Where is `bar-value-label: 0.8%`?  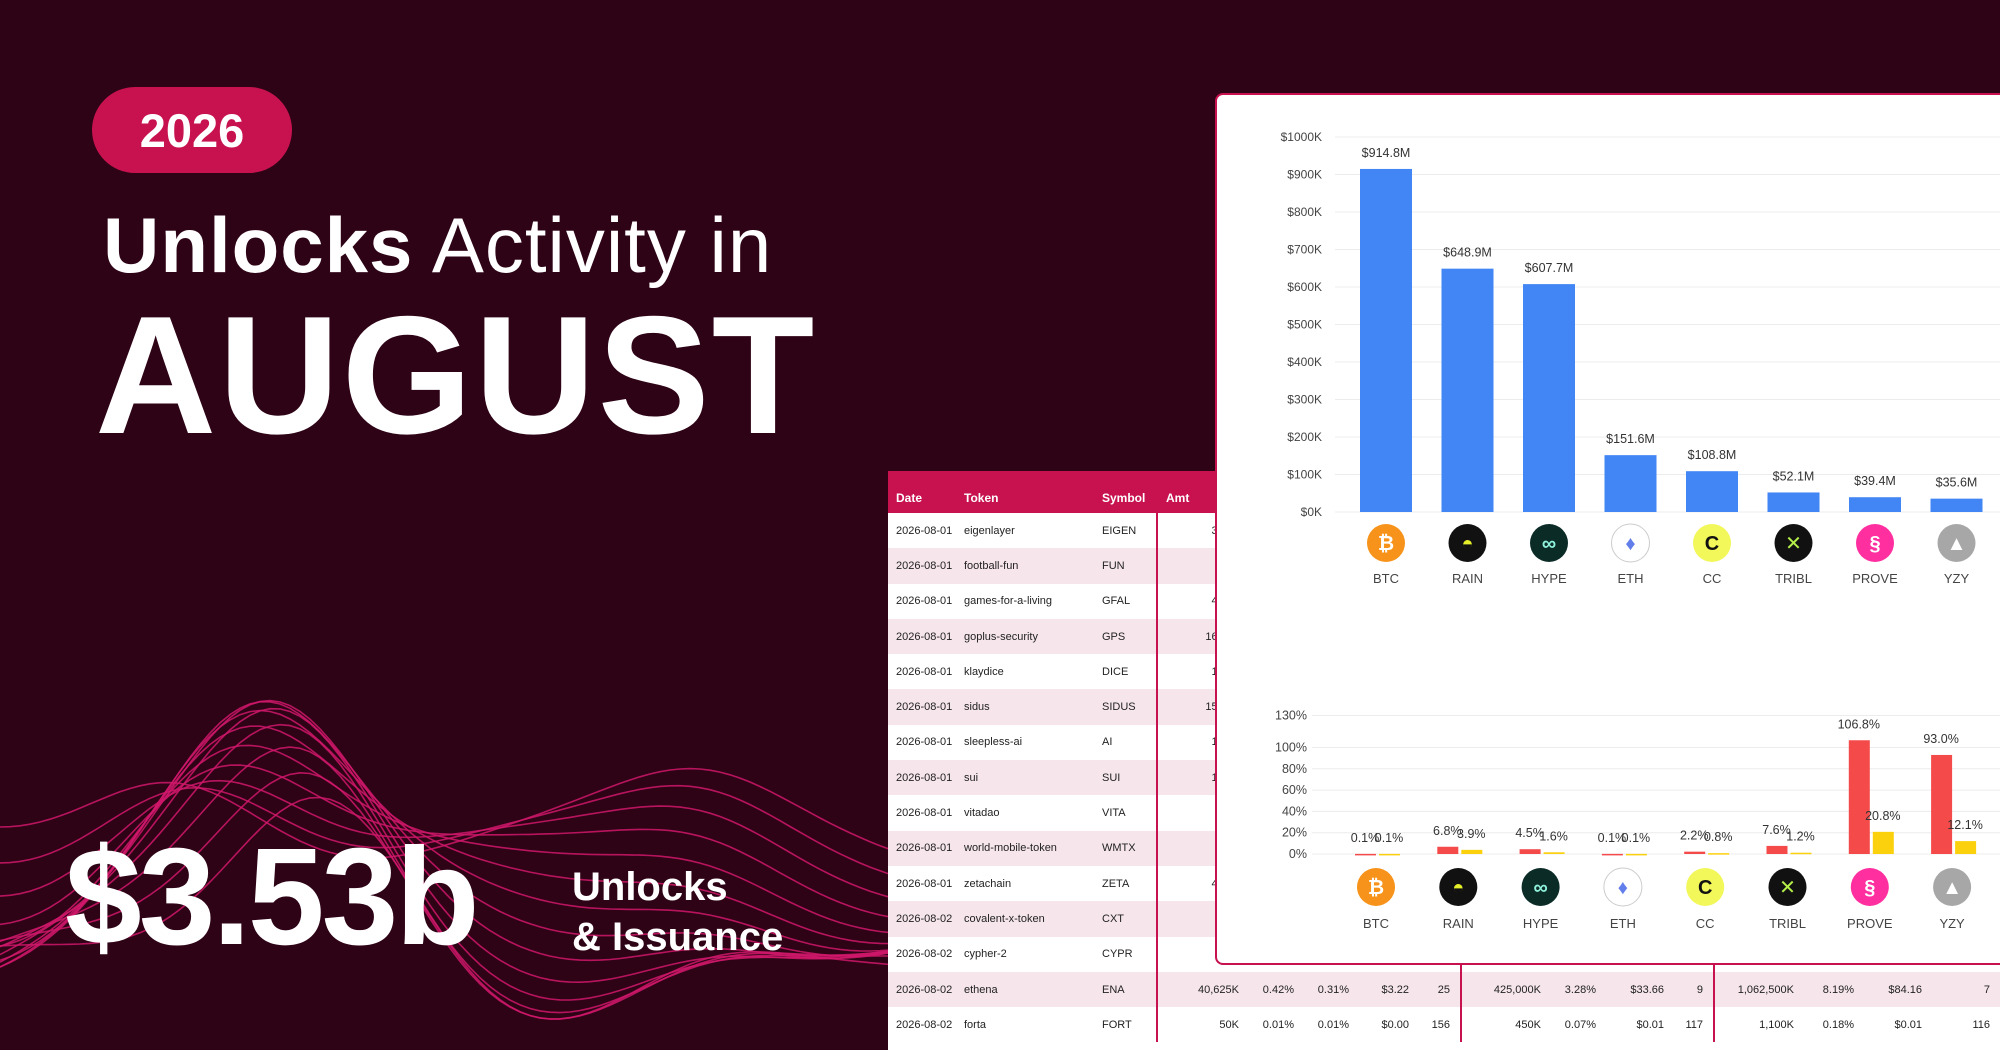 bar-value-label: 0.8% is located at coordinates (1718, 837).